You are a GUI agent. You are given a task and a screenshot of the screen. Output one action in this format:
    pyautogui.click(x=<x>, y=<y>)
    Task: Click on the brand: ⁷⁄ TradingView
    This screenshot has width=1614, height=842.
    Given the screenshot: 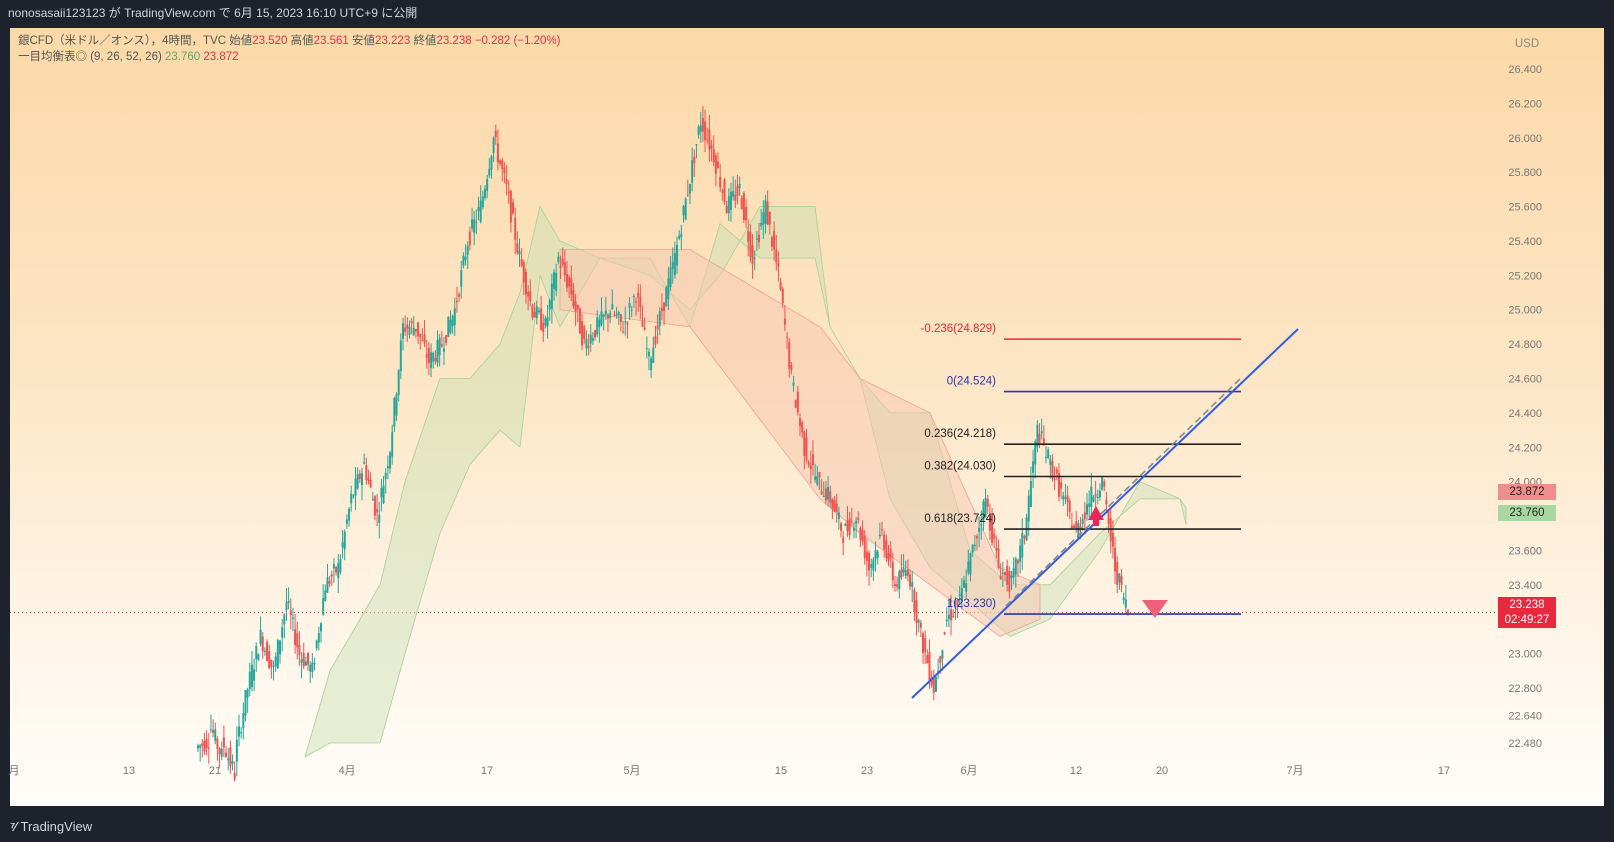 What is the action you would take?
    pyautogui.click(x=51, y=826)
    